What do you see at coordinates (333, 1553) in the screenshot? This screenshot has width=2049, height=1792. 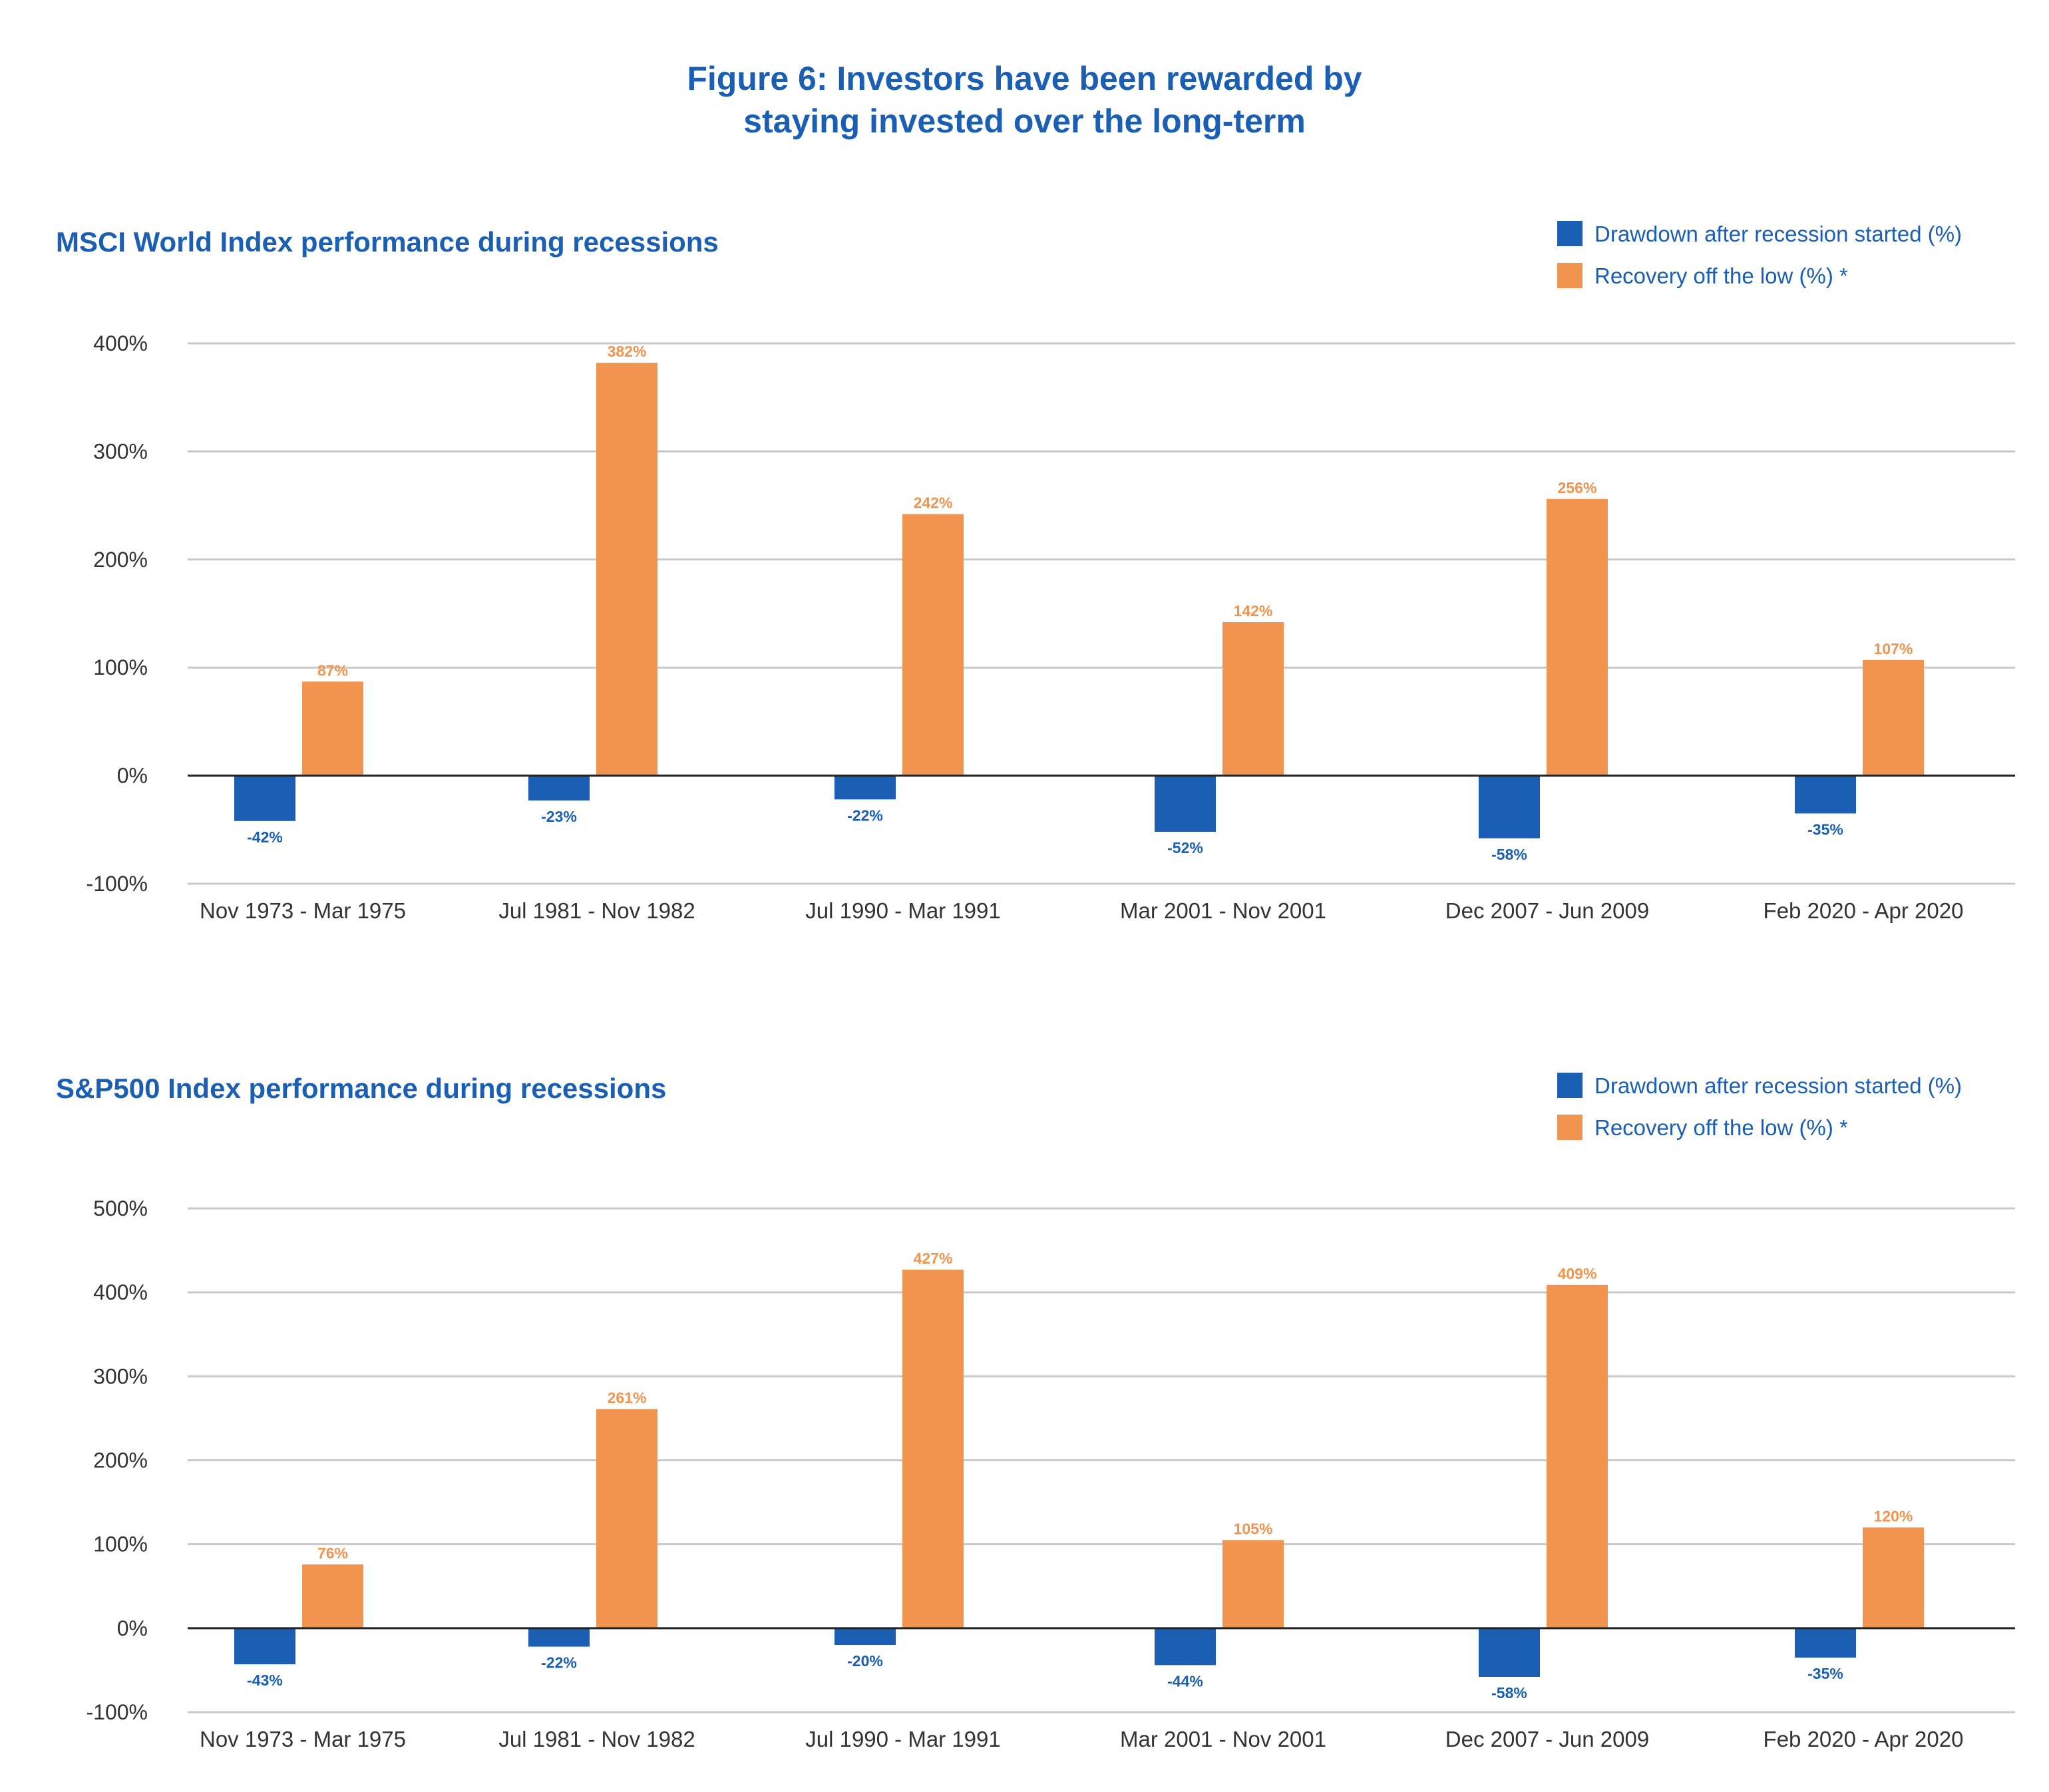 I see `recovery-value-label: 76%` at bounding box center [333, 1553].